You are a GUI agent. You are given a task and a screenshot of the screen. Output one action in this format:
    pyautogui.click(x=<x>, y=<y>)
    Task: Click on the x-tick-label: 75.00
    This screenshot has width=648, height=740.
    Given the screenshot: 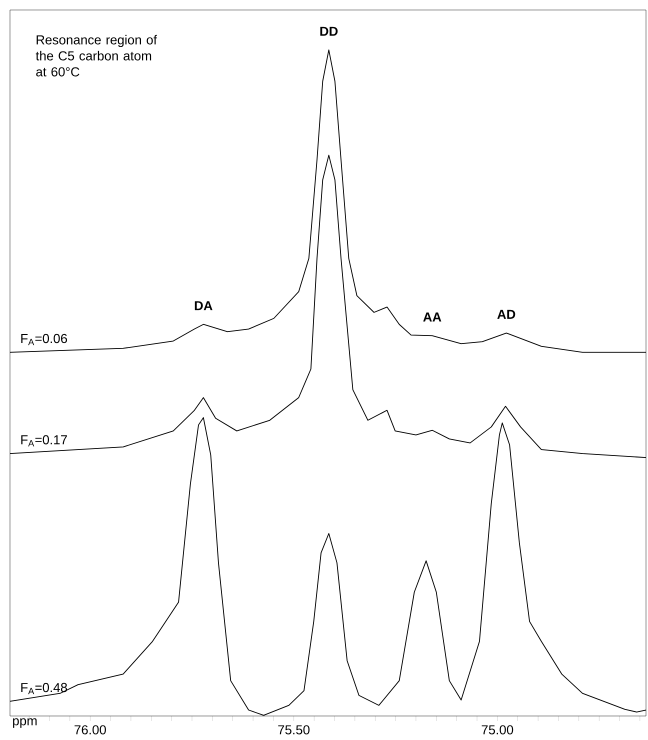 What is the action you would take?
    pyautogui.click(x=498, y=729)
    